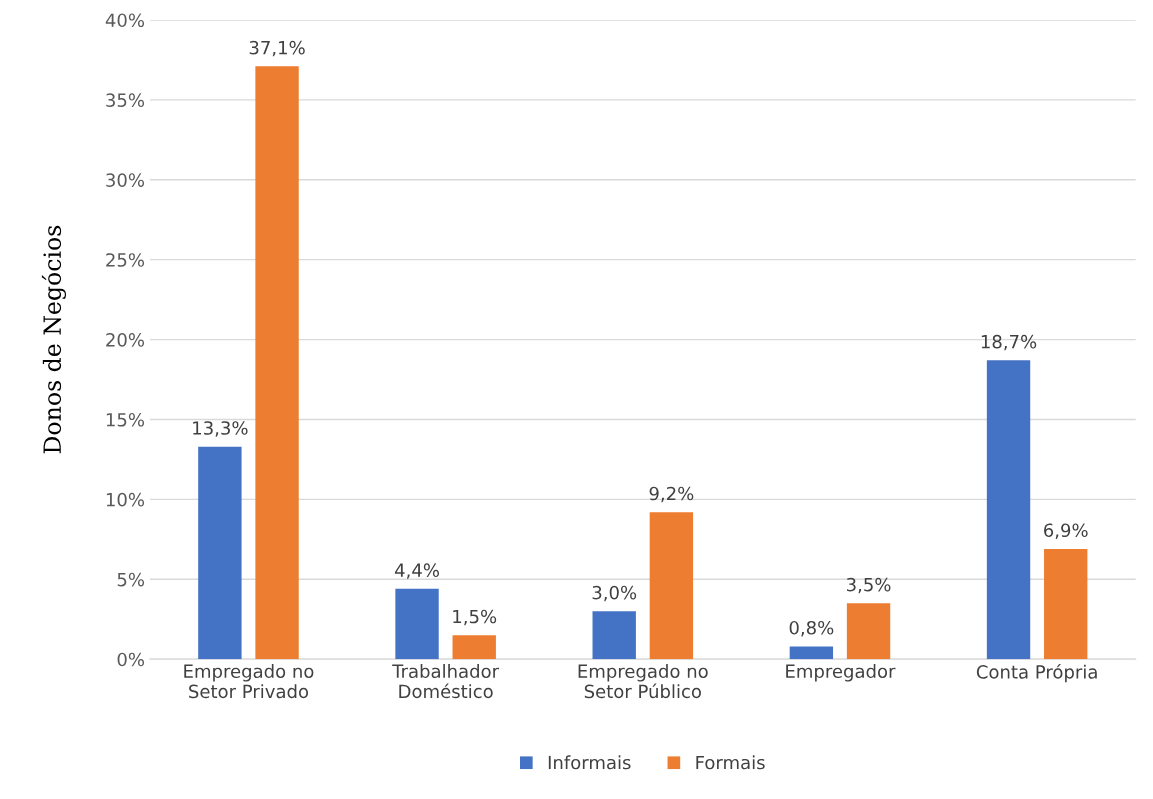 The width and height of the screenshot is (1153, 799). Describe the element at coordinates (125, 499) in the screenshot. I see `y-tick-label: 10%` at that location.